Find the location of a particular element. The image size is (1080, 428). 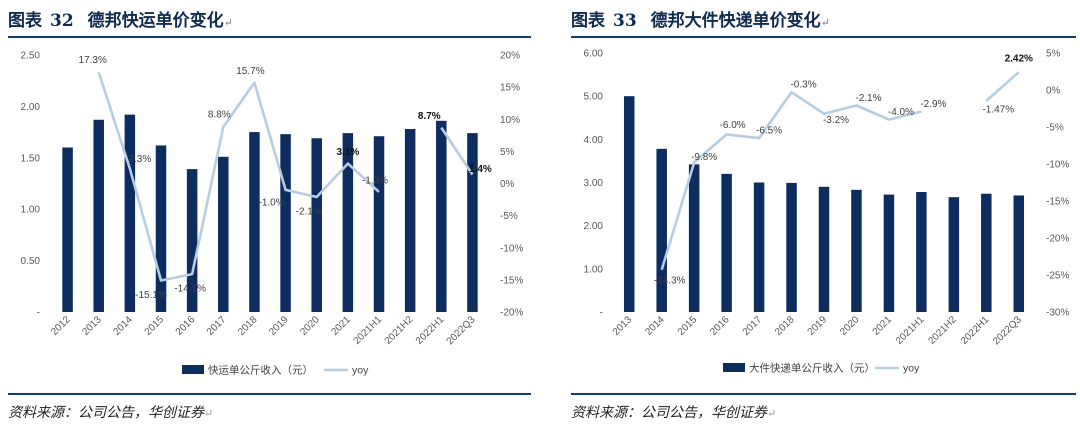

legend-bar-label: 大件快递单公斤收入（元） is located at coordinates (812, 368).